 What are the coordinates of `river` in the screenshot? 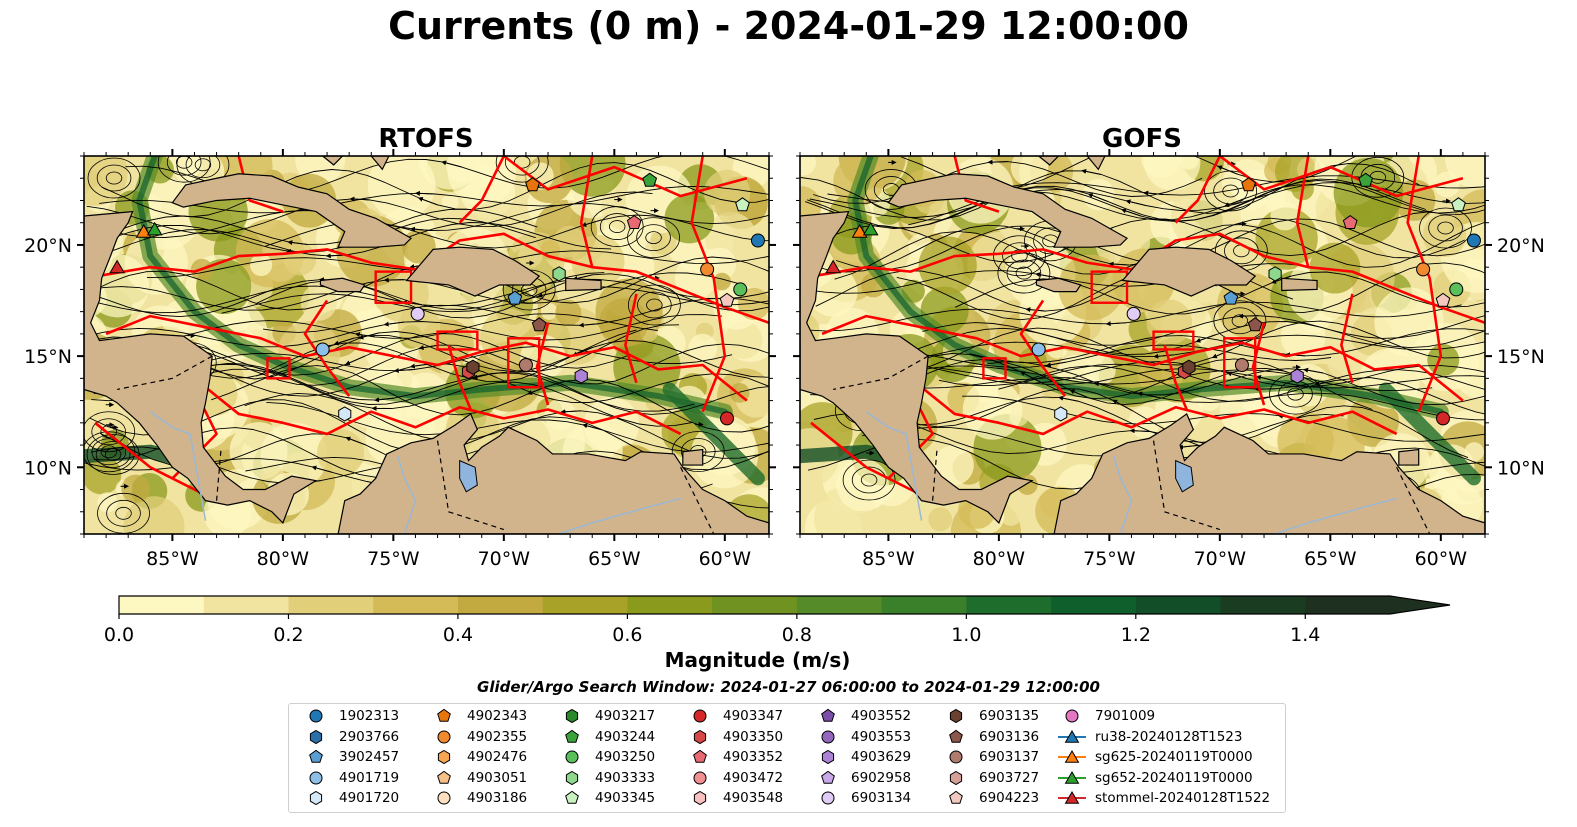 It's located at (178, 466).